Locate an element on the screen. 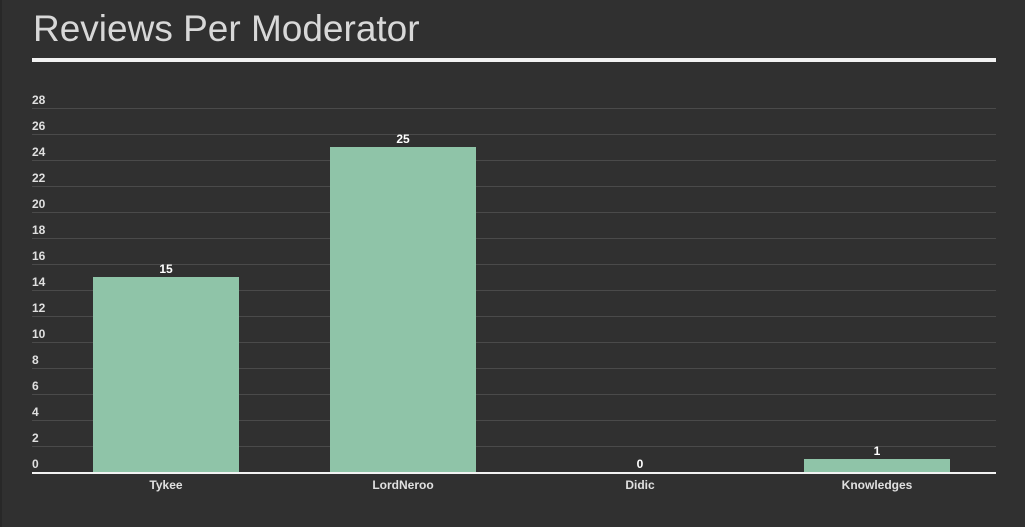  y-tick-label: 2 is located at coordinates (35, 438).